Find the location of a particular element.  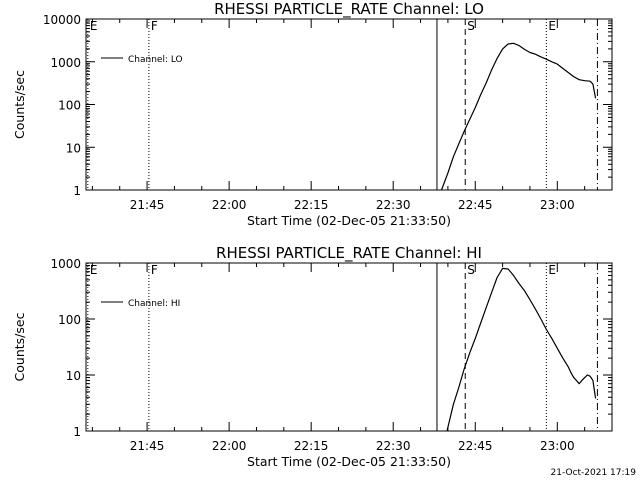

legend-label: Channel: LO is located at coordinates (155, 60).